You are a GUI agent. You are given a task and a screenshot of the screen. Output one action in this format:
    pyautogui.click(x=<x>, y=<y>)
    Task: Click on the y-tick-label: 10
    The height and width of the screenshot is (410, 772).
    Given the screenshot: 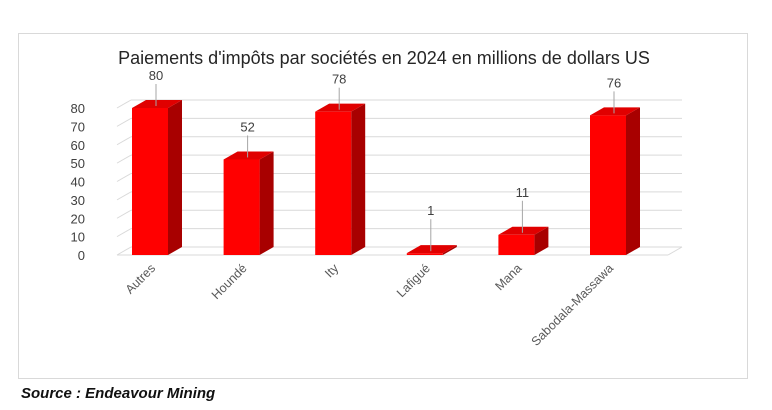 What is the action you would take?
    pyautogui.click(x=78, y=237)
    